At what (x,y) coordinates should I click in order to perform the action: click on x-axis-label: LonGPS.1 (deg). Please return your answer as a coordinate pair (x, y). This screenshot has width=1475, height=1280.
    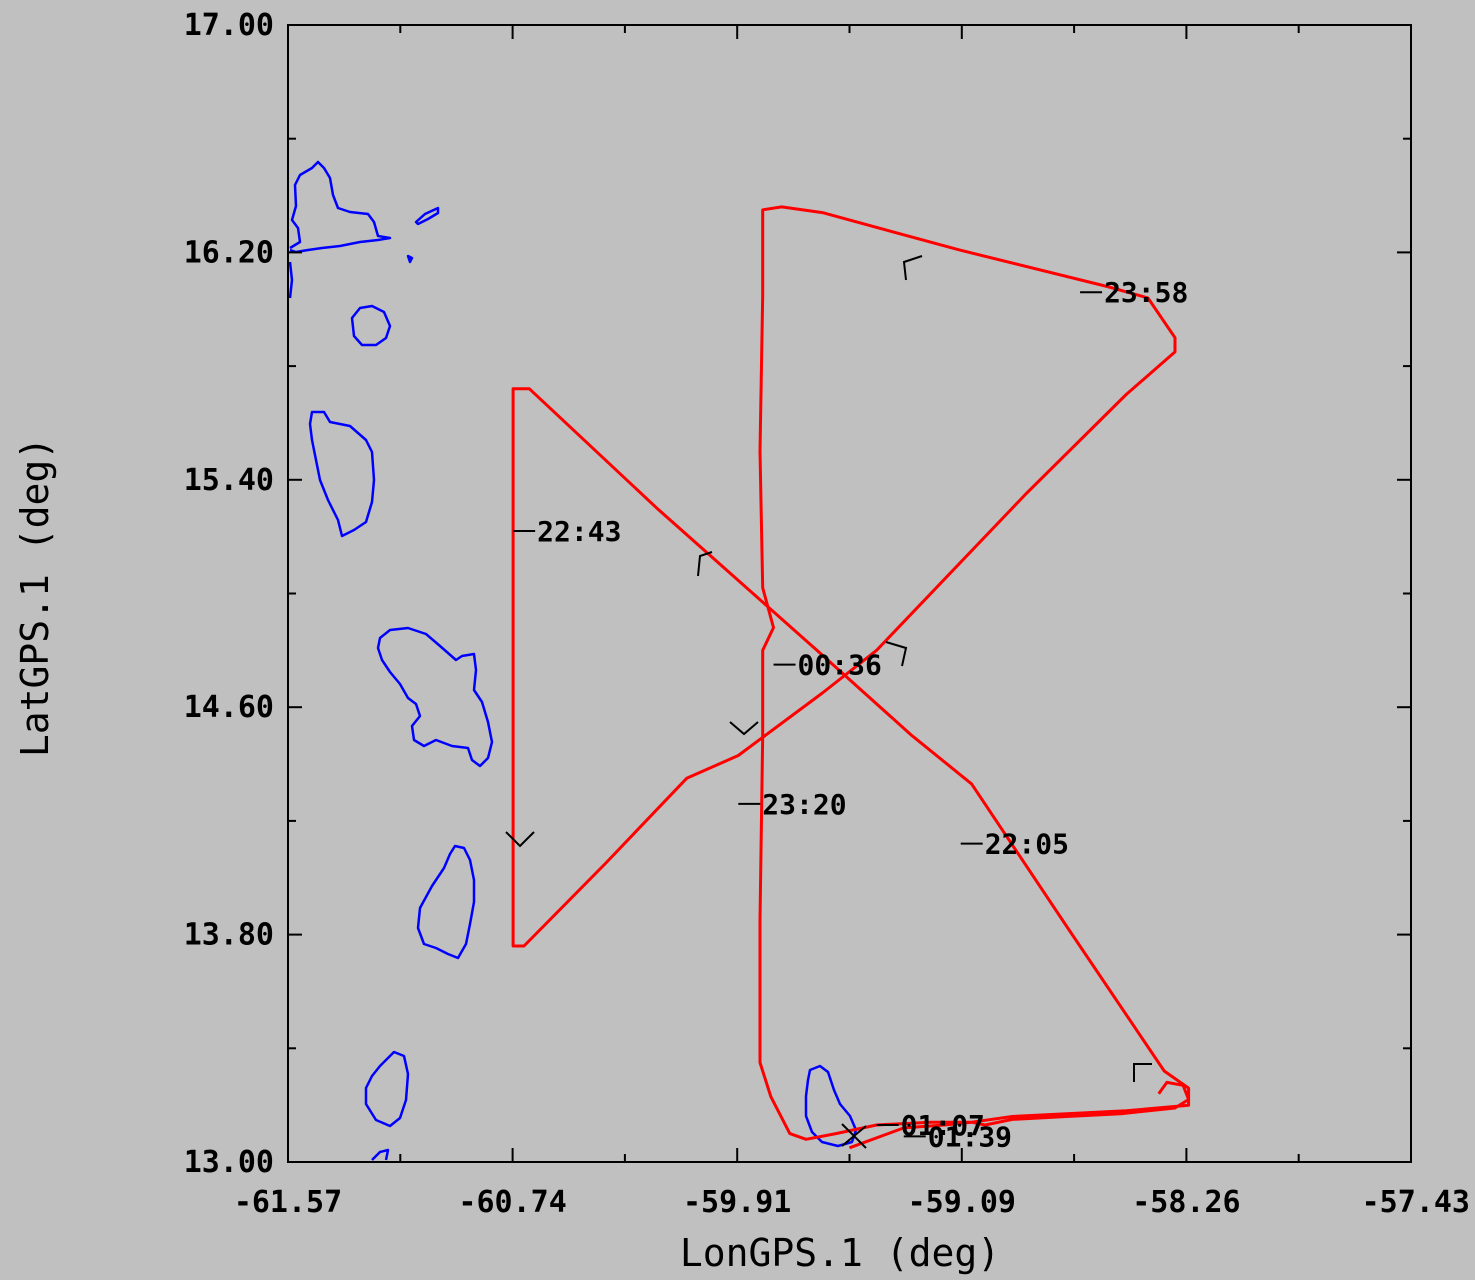
    Looking at the image, I should click on (840, 1253).